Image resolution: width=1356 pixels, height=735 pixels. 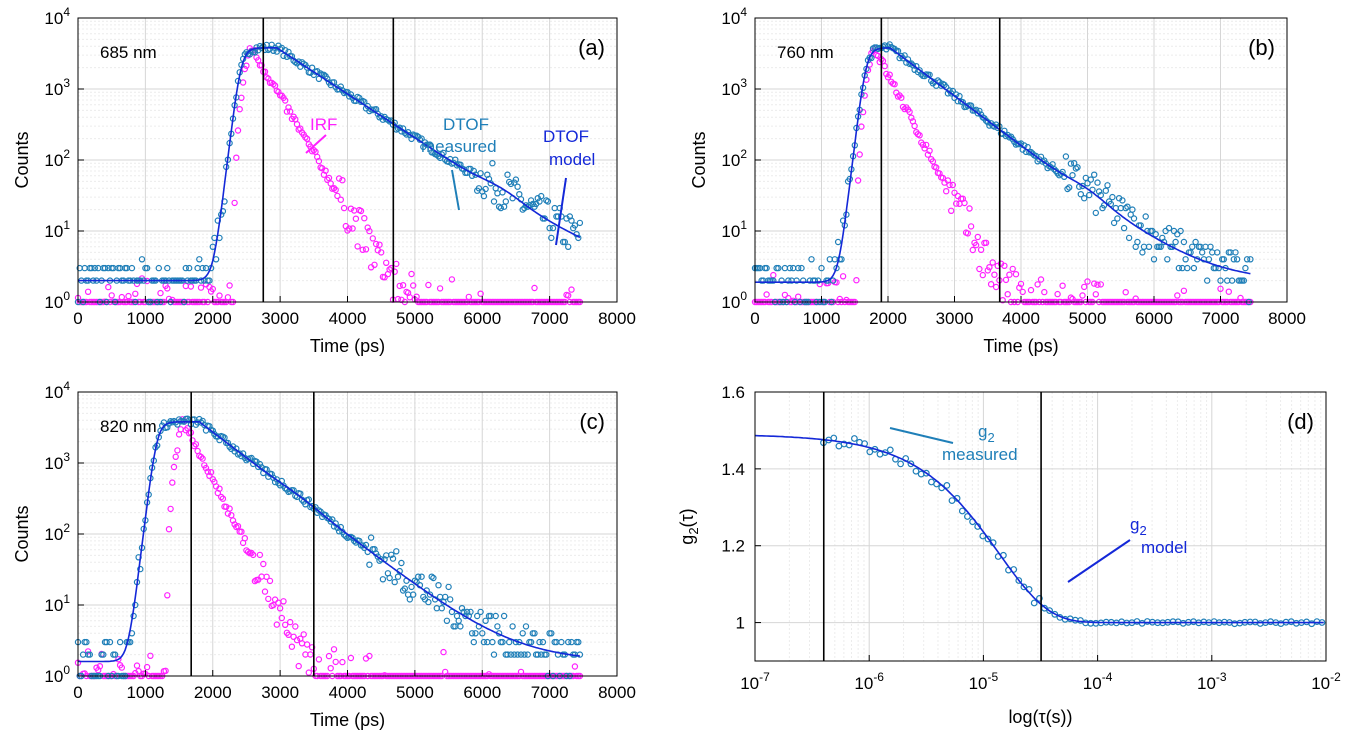 I want to click on panel-d-yticks: 1 1.2 1.4 1.6, so click(x=741, y=508).